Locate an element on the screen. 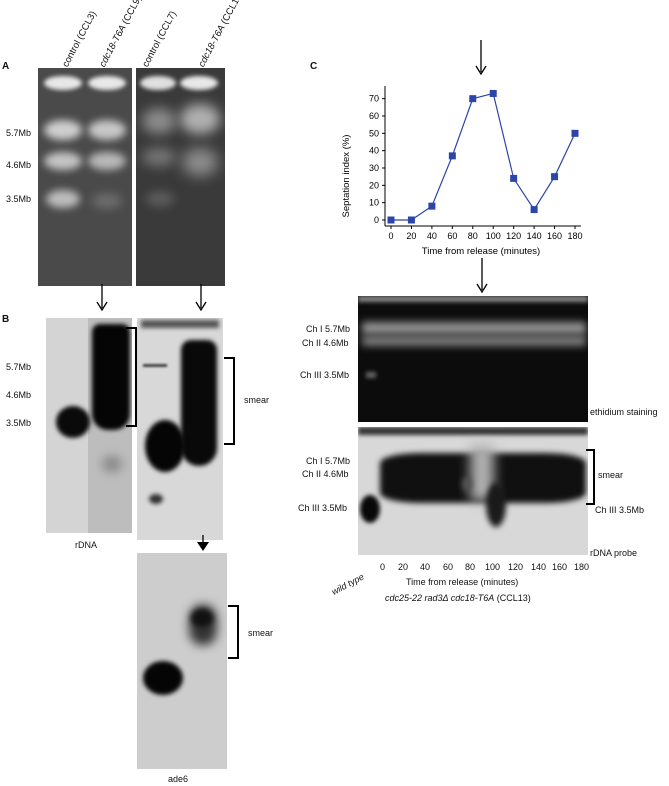 The width and height of the screenshot is (669, 786). y-tick-label: 20 is located at coordinates (374, 185).